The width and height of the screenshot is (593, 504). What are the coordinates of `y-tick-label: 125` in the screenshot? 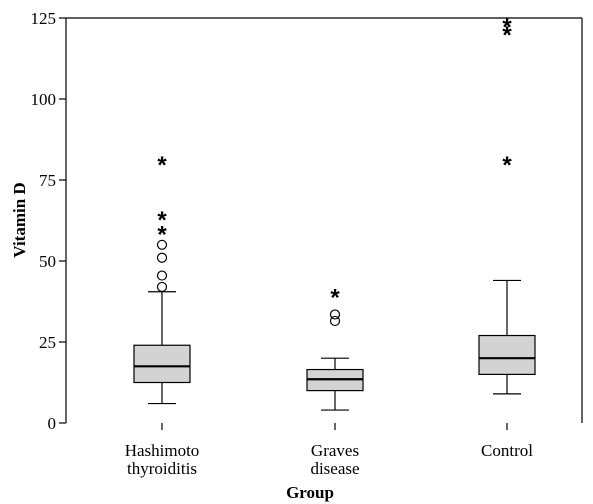 It's located at (44, 18).